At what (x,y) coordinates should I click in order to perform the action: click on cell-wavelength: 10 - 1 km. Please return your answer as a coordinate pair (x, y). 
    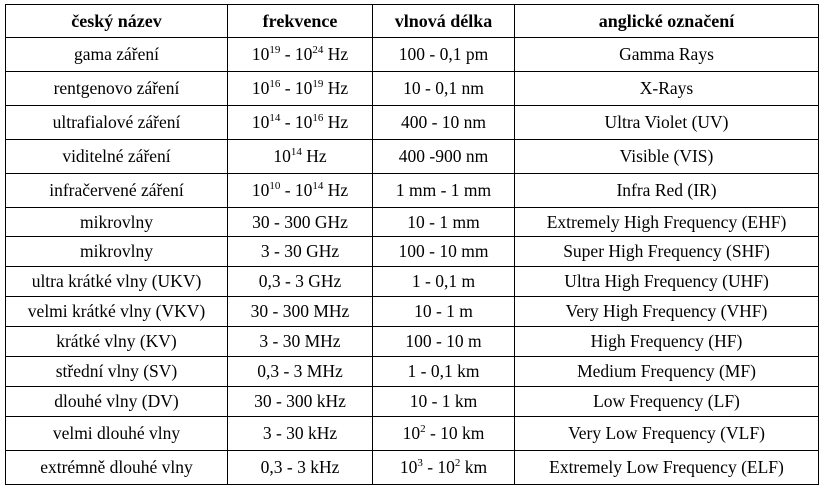
    Looking at the image, I should click on (443, 401).